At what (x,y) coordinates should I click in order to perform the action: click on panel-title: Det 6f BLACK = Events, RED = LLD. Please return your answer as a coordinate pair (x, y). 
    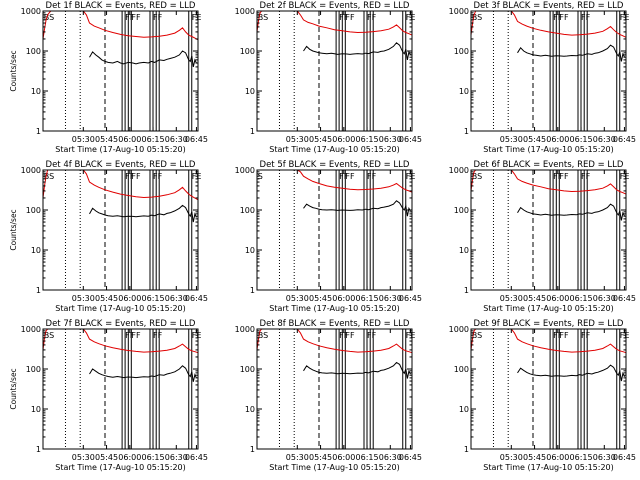
    Looking at the image, I should click on (549, 165).